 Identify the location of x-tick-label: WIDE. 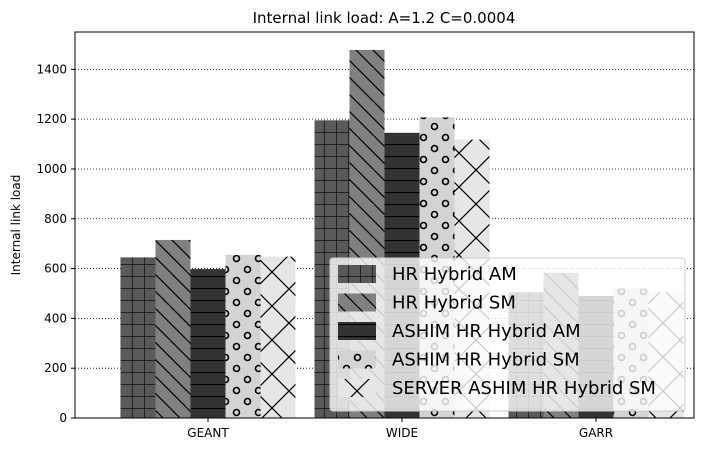
(402, 433).